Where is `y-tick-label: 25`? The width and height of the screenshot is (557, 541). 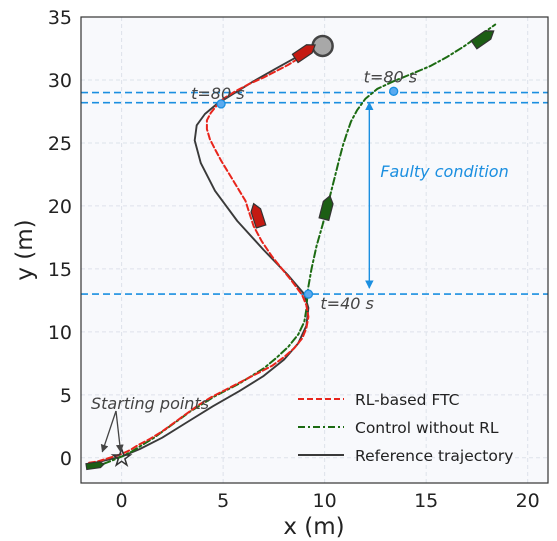
y-tick-label: 25 is located at coordinates (60, 144).